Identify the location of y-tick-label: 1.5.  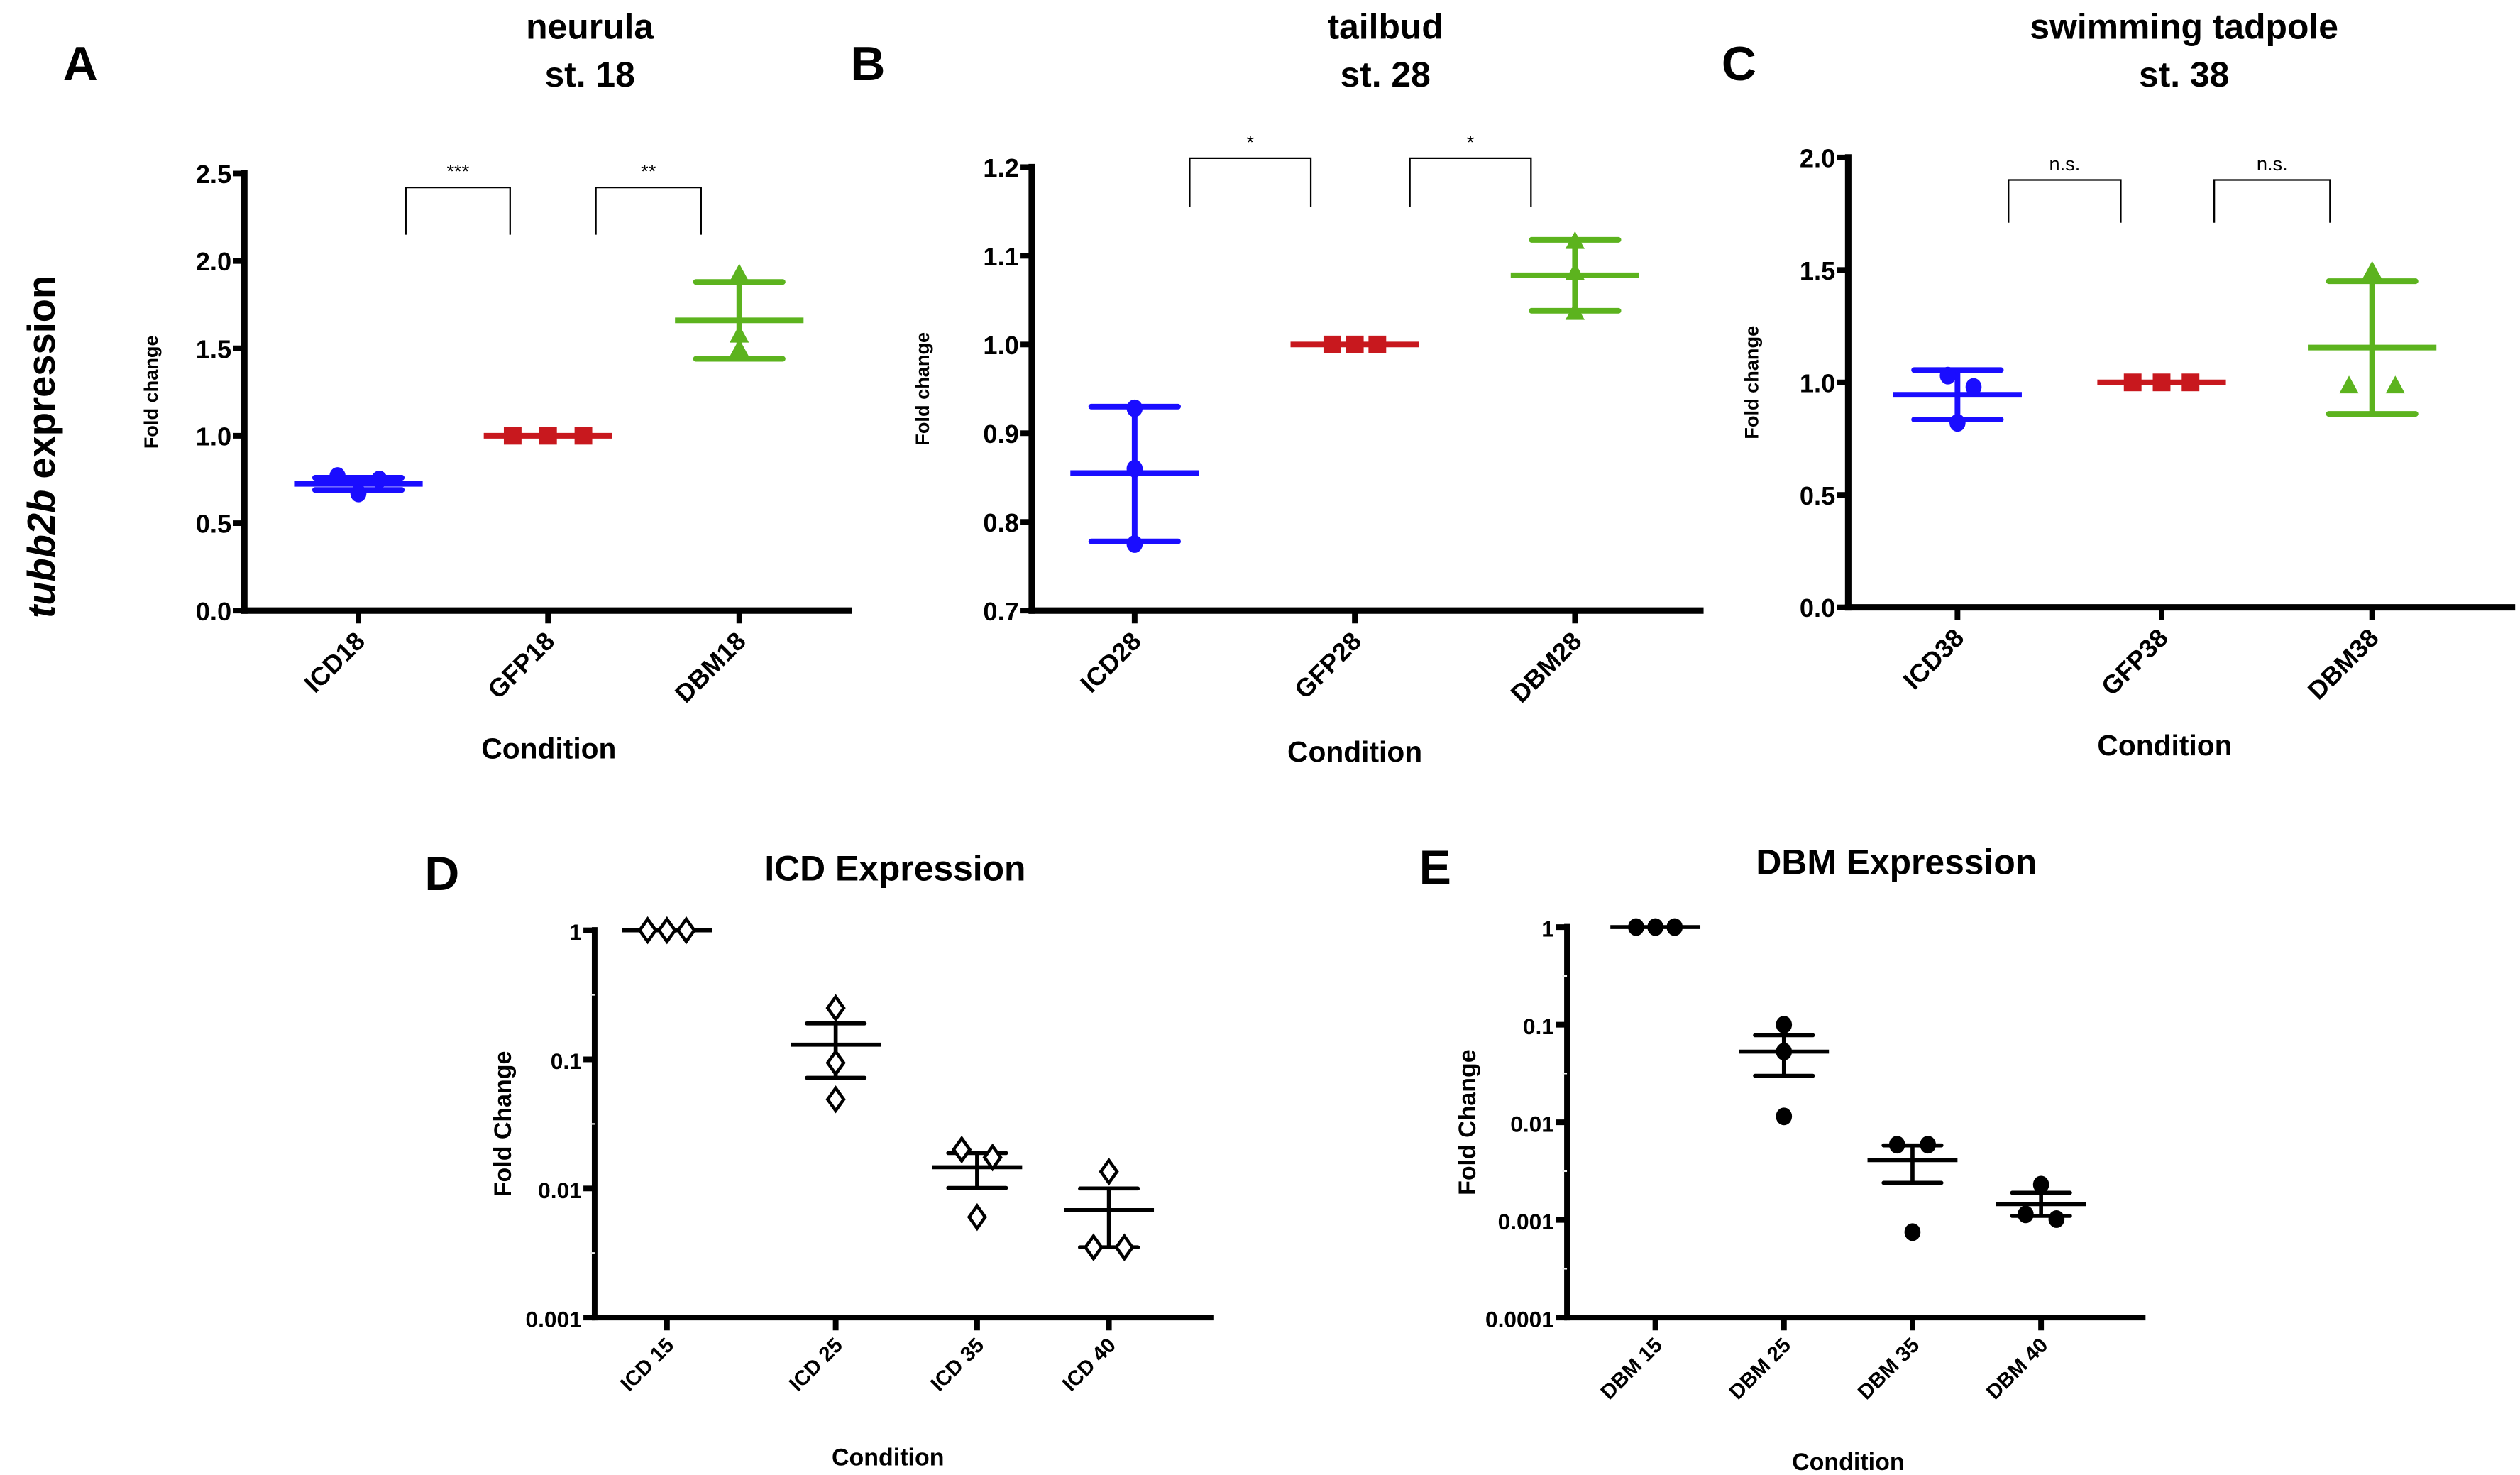
(214, 348).